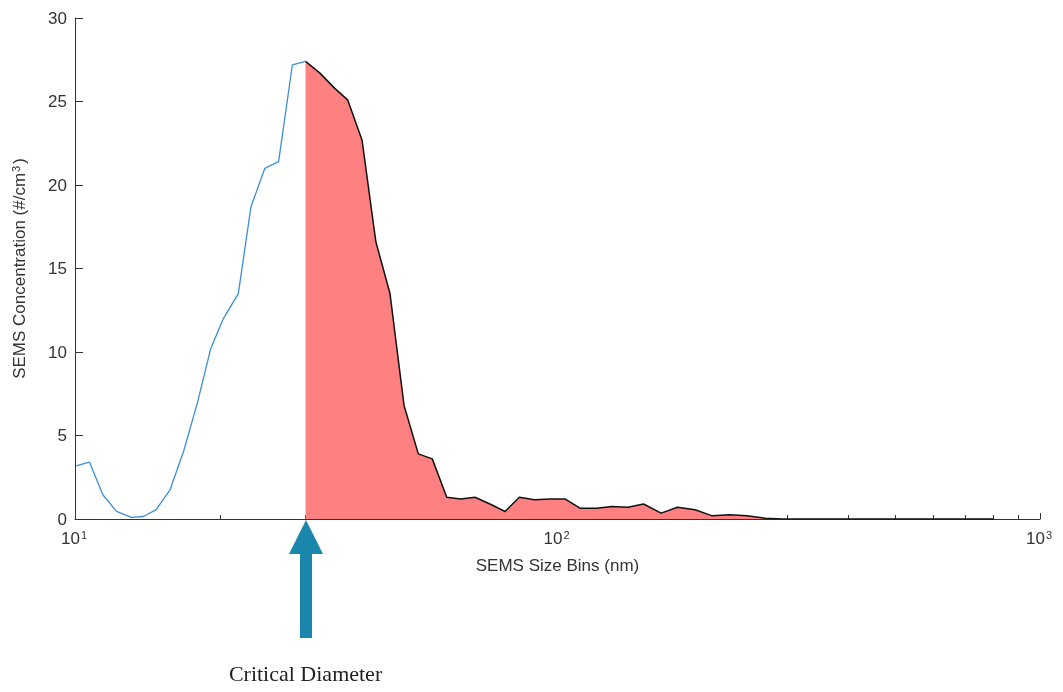 This screenshot has height=692, width=1063. What do you see at coordinates (57, 352) in the screenshot?
I see `y-tick-label: 10` at bounding box center [57, 352].